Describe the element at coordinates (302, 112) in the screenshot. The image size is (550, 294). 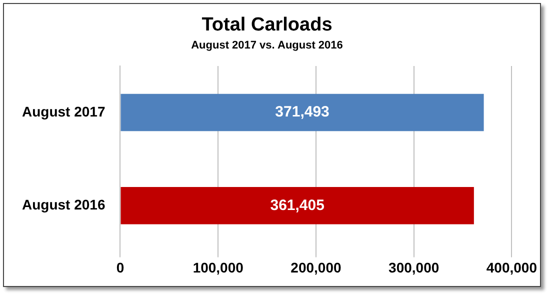
I see `data-label: 371,493` at that location.